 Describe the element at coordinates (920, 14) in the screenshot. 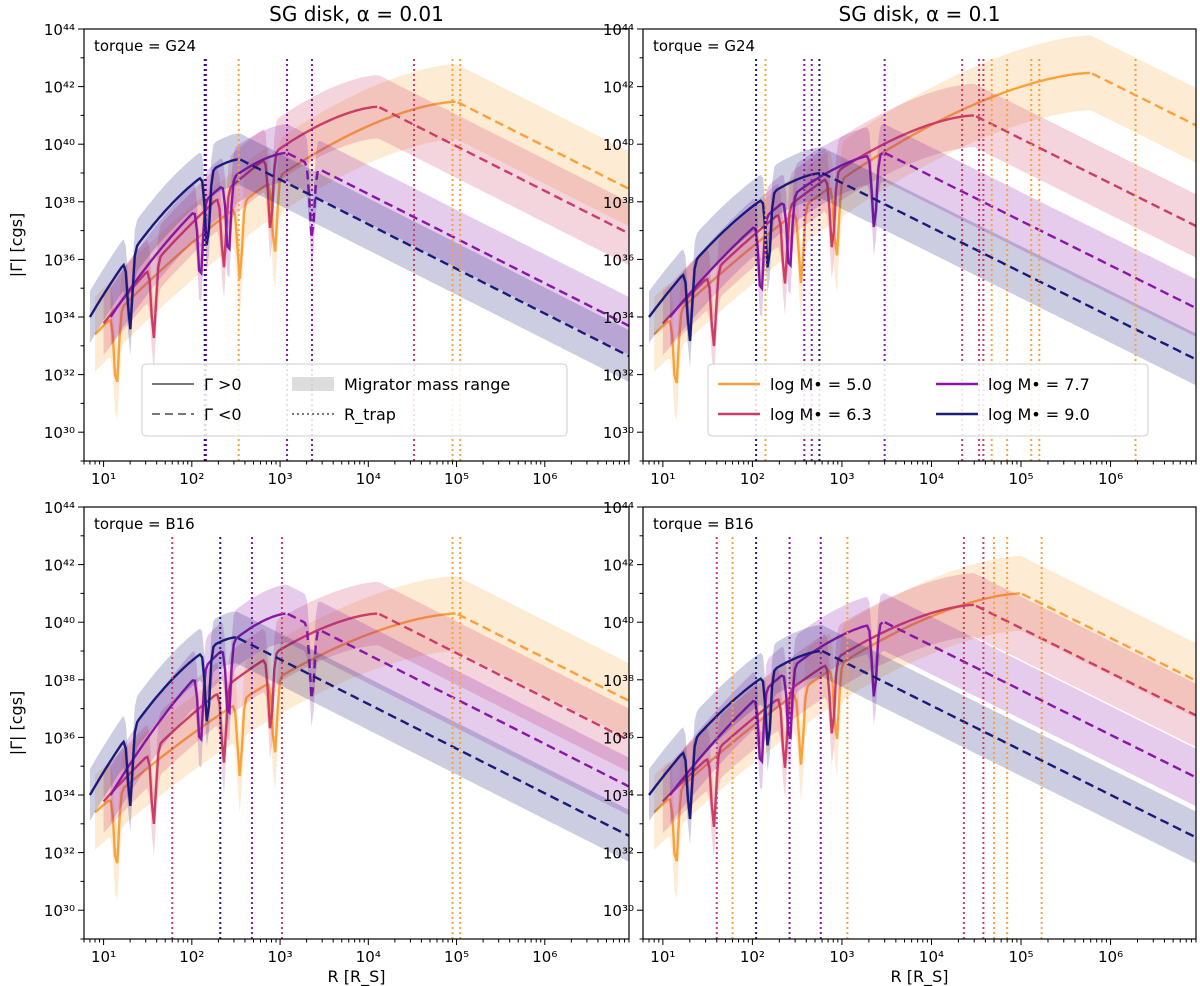

I see `chart-title: SG disk, α = 0.1` at that location.